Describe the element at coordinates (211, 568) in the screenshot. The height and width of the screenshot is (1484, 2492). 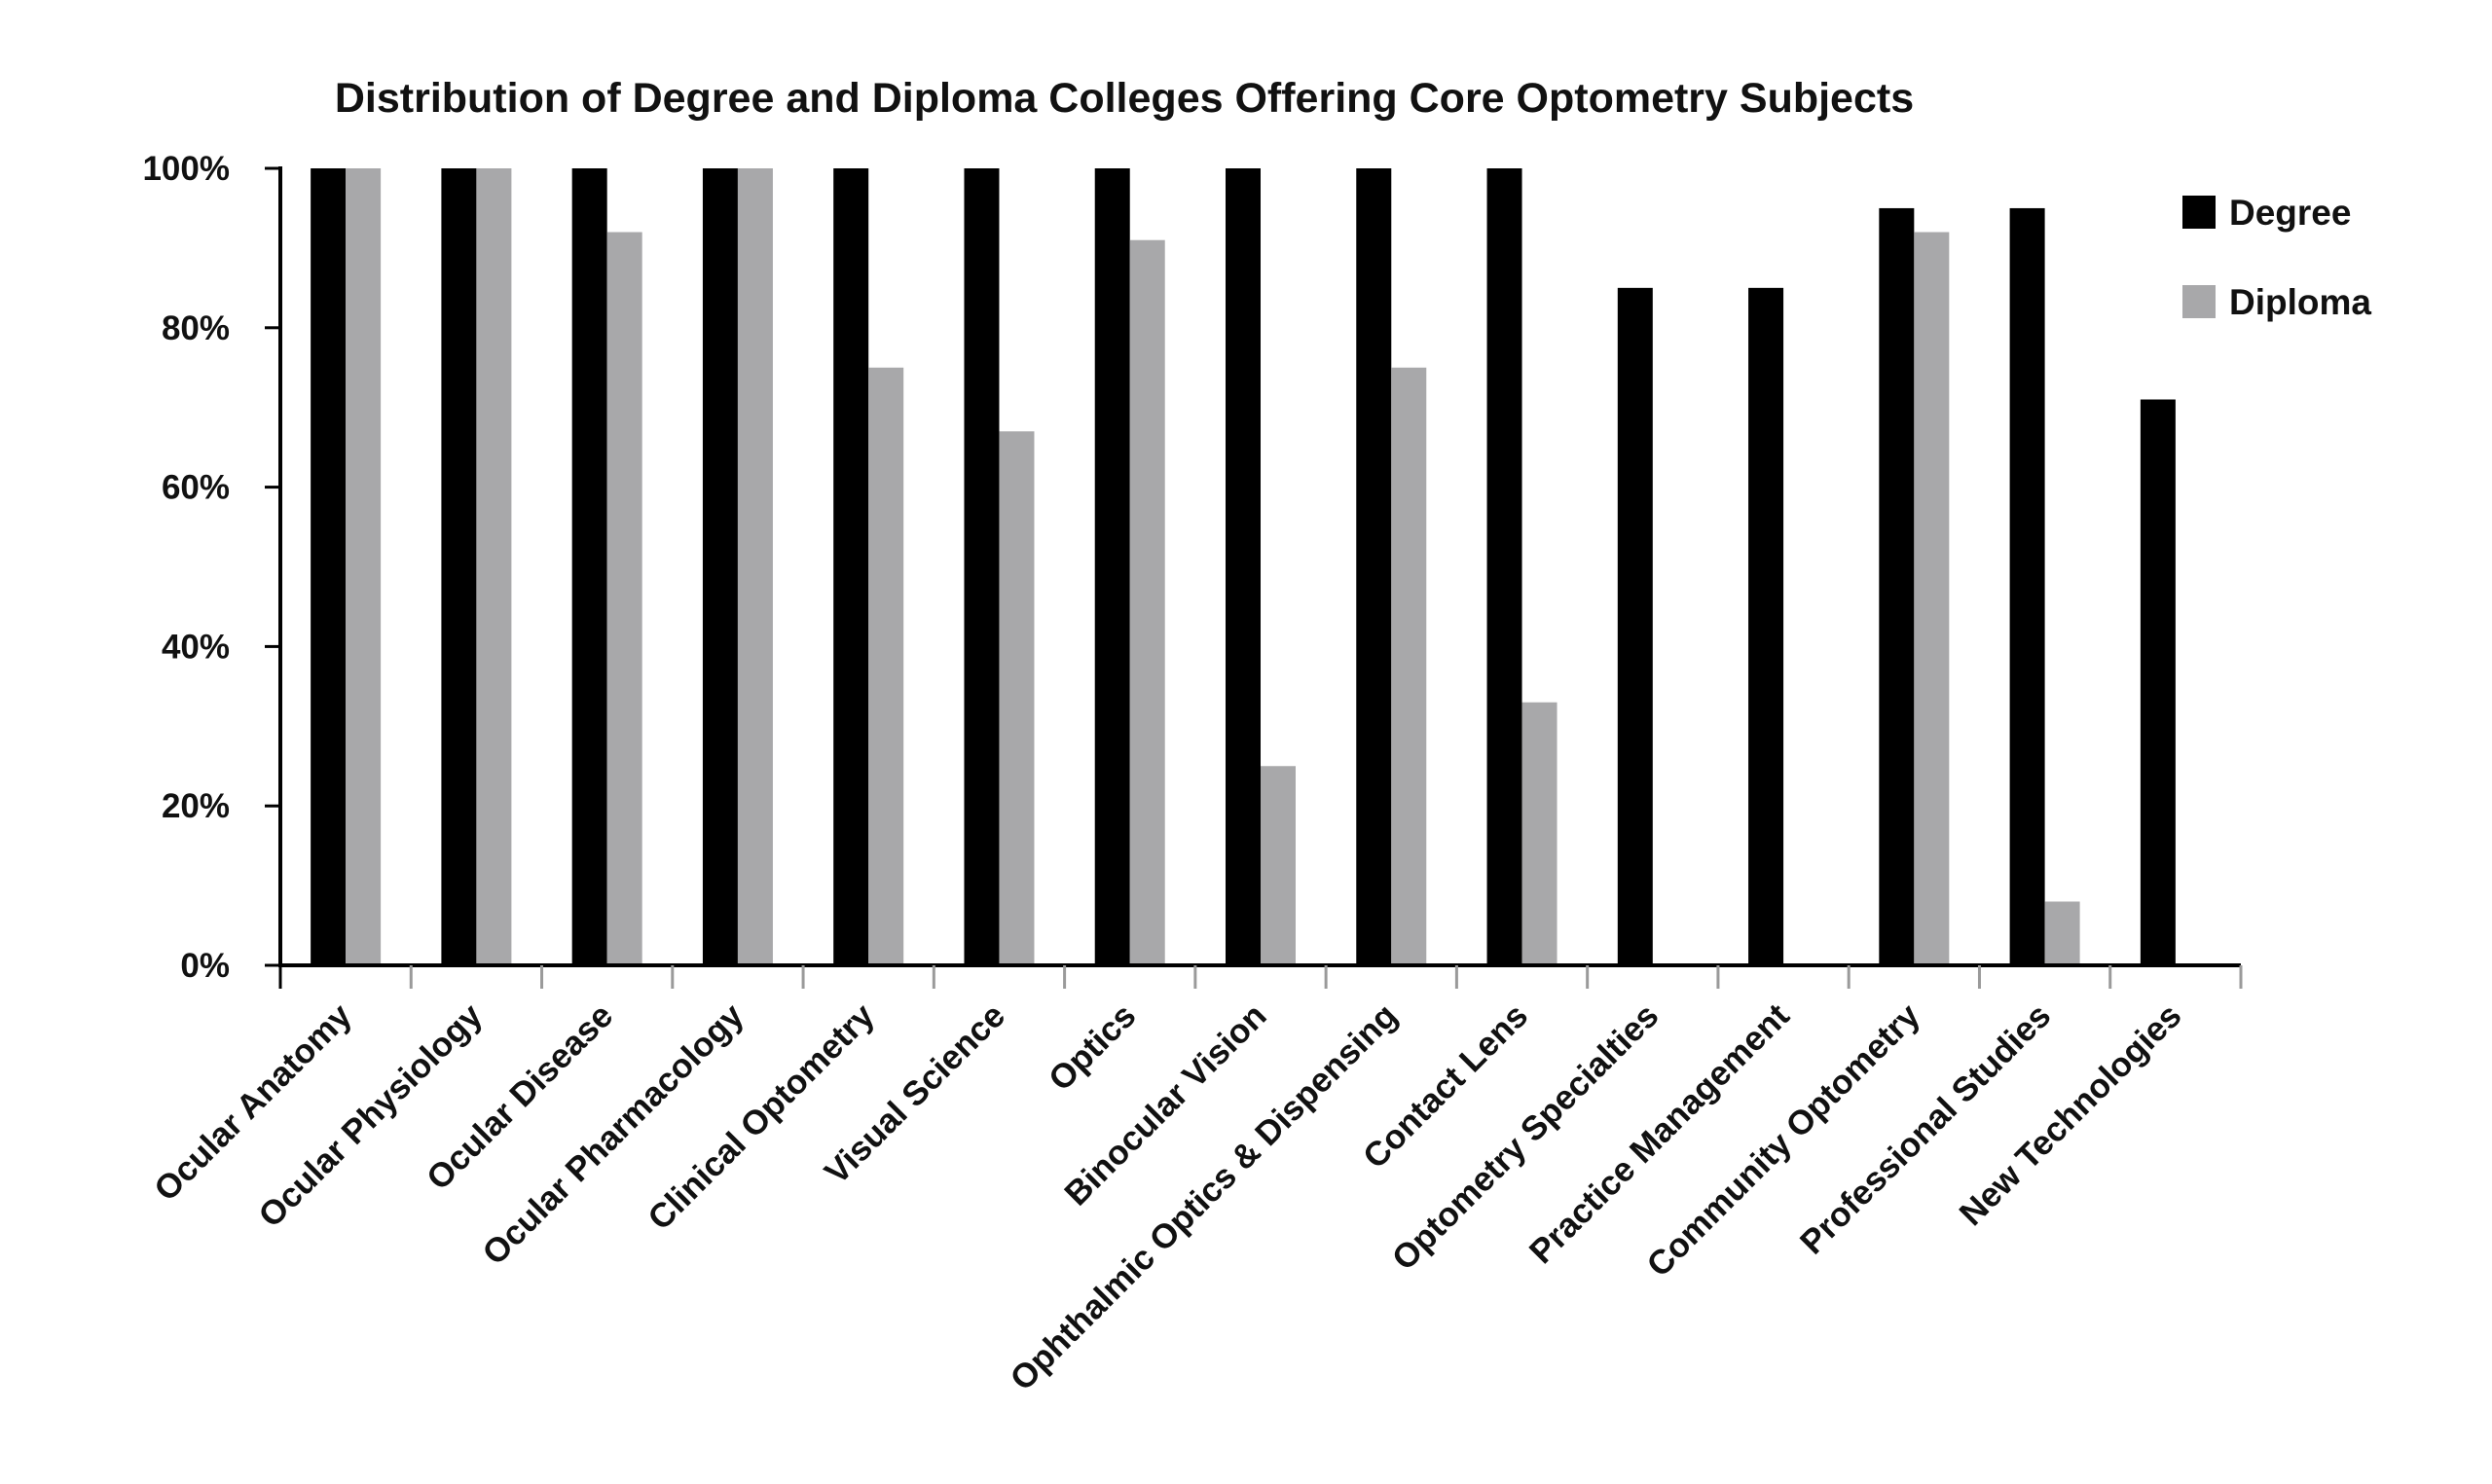
I see `y-axis-ticks: 0% 20% 40% 60% 80% 100%` at that location.